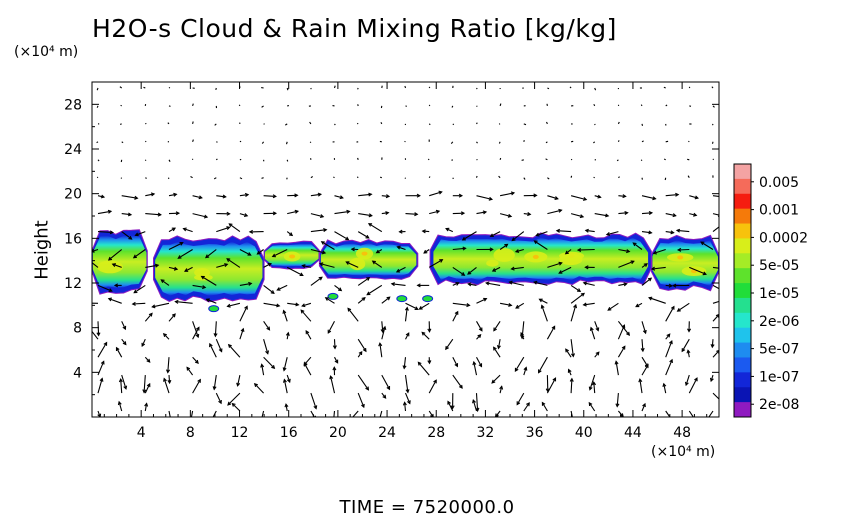 Image resolution: width=854 pixels, height=519 pixels. Describe the element at coordinates (492, 263) in the screenshot. I see `cloud-core` at that location.